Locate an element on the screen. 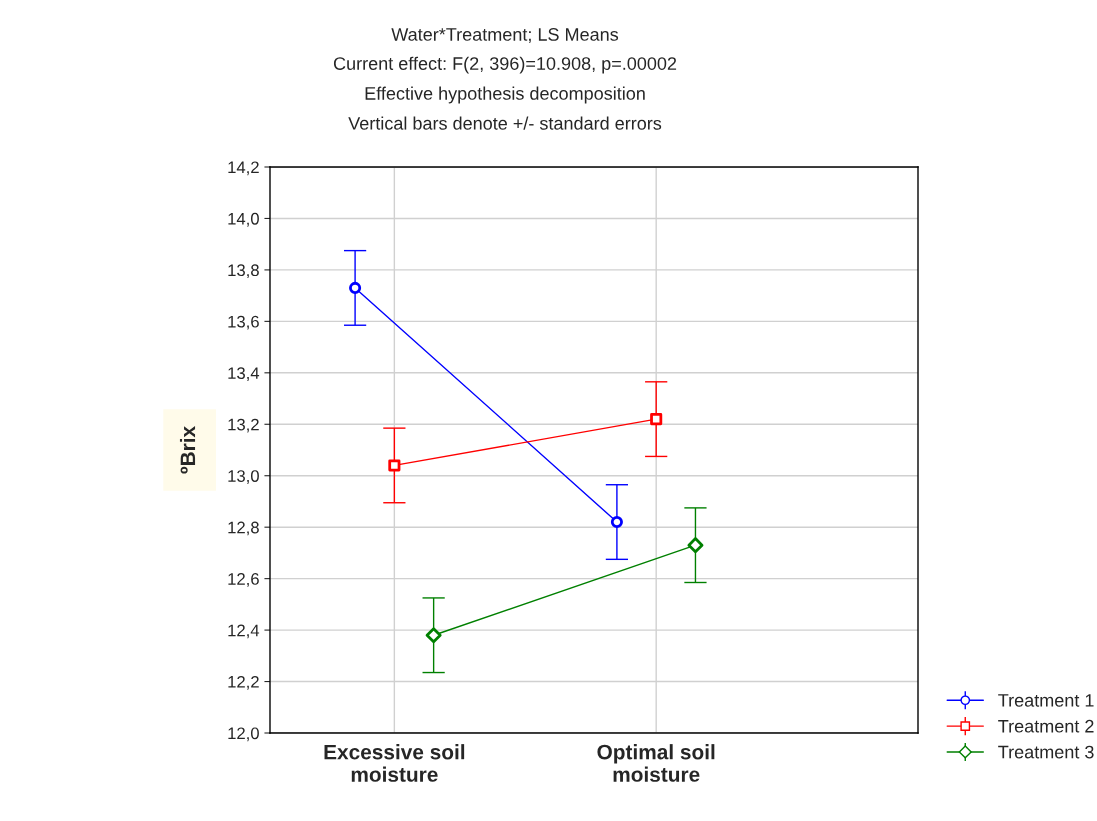  y-tick-label: 12,4 is located at coordinates (244, 631).